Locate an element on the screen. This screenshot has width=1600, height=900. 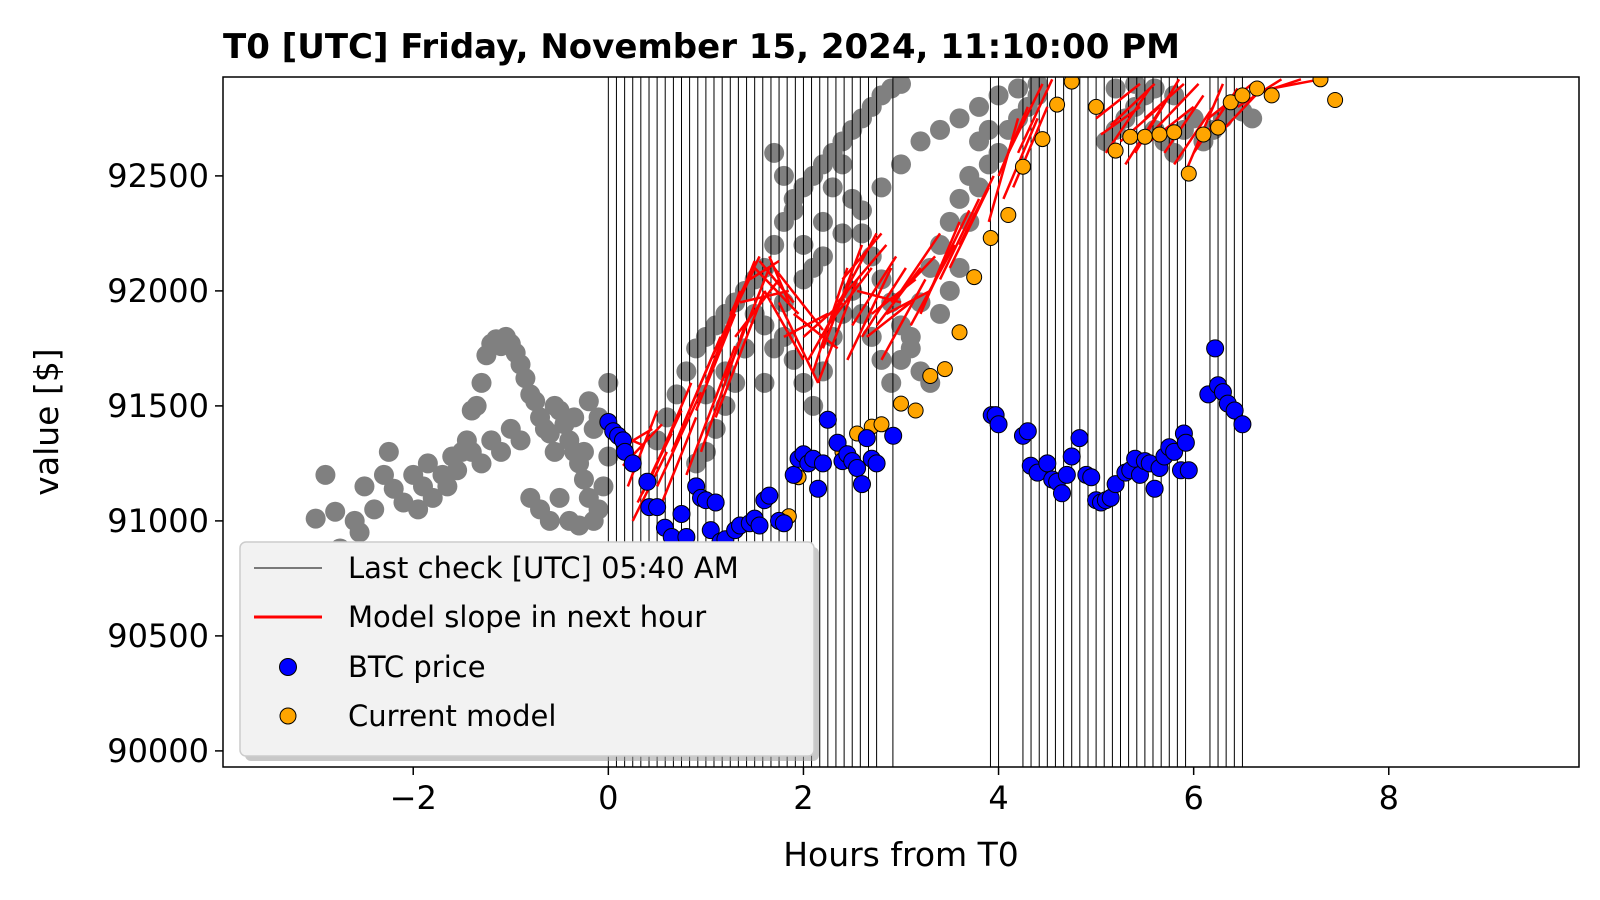
y-tick-label: 90000 is located at coordinates (158, 751).